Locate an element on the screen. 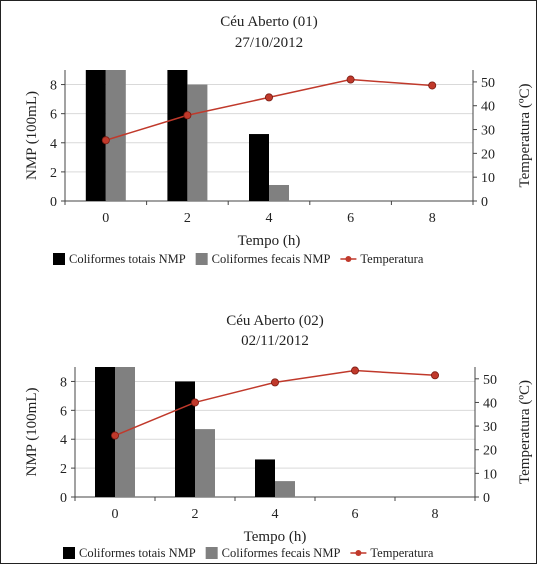  chart-title: Céu Aberto (02) is located at coordinates (274, 321).